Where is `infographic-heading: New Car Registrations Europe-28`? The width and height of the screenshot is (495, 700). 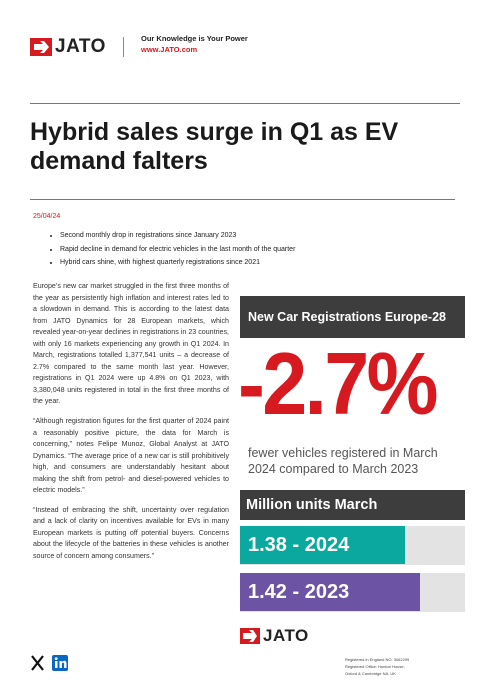
infographic-heading: New Car Registrations Europe-28 is located at coordinates (352, 317).